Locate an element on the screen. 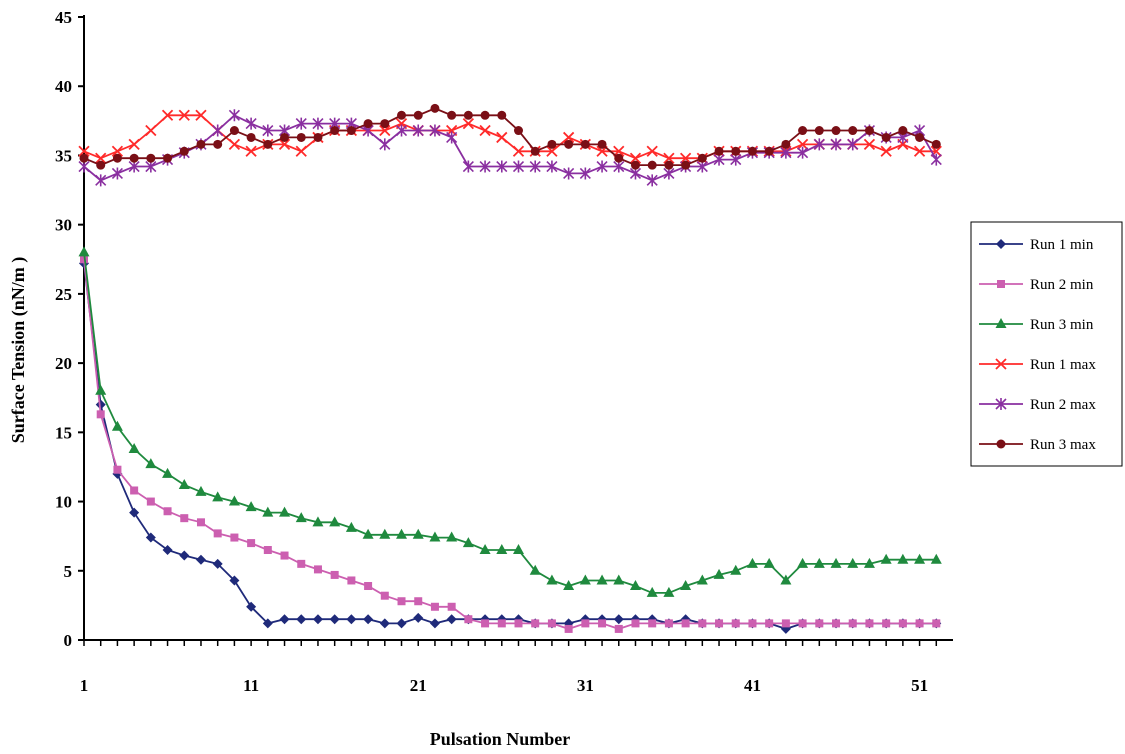  x-tick-label: 11 is located at coordinates (251, 685).